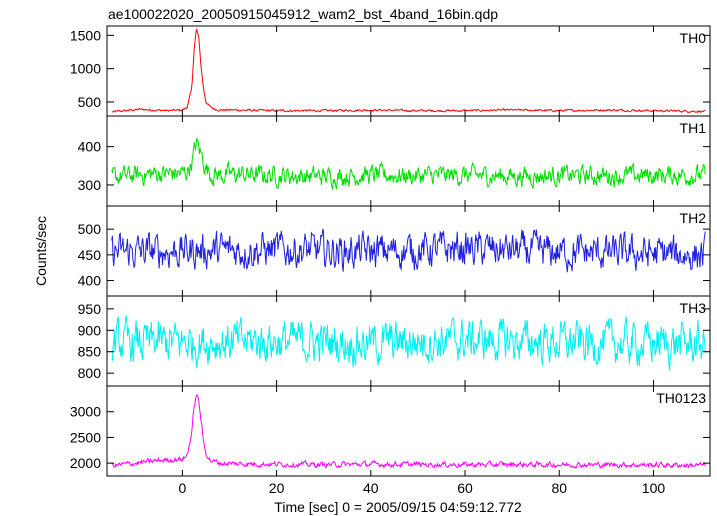  I want to click on x-tick-label: 100, so click(654, 488).